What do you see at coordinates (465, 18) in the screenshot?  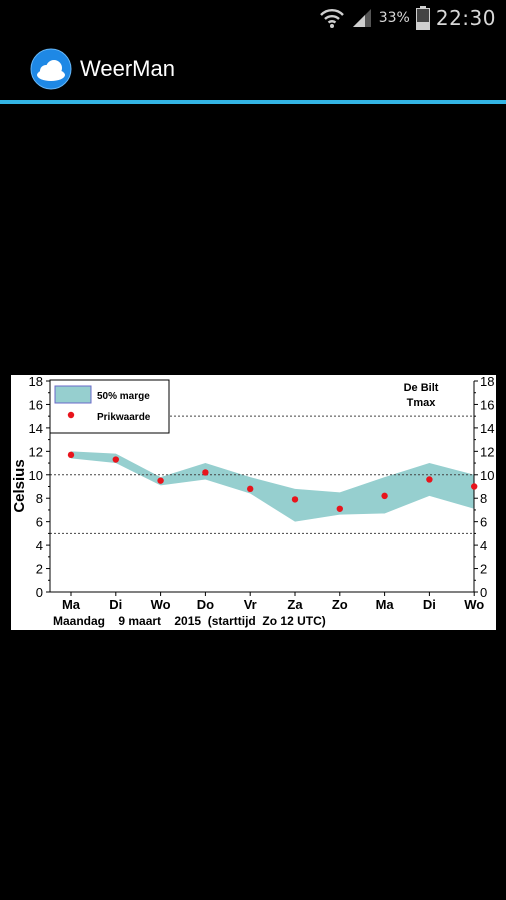 I see `clock: 22:30` at bounding box center [465, 18].